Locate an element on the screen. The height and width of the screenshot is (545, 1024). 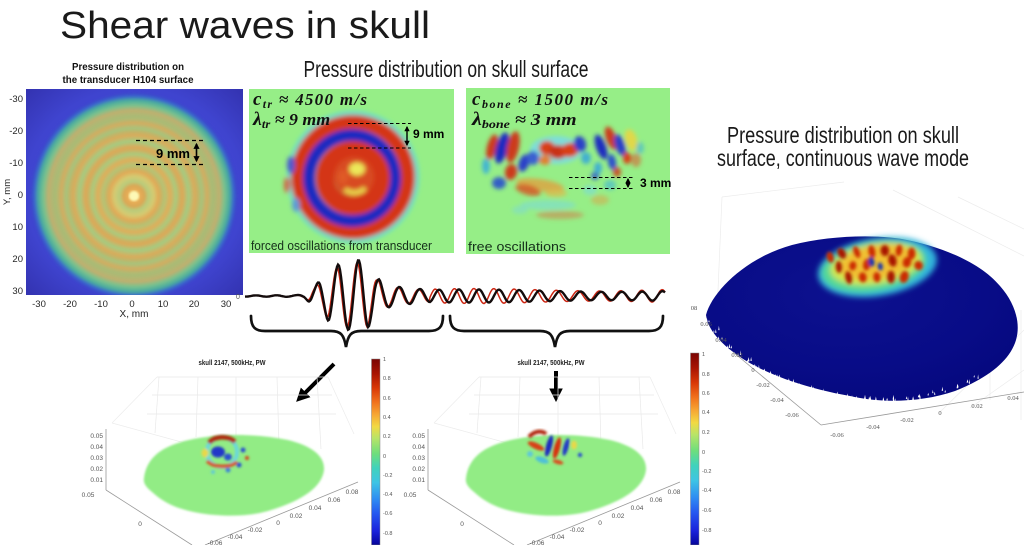
svg-text: Pressure distribution on is located at coordinates (128, 67).